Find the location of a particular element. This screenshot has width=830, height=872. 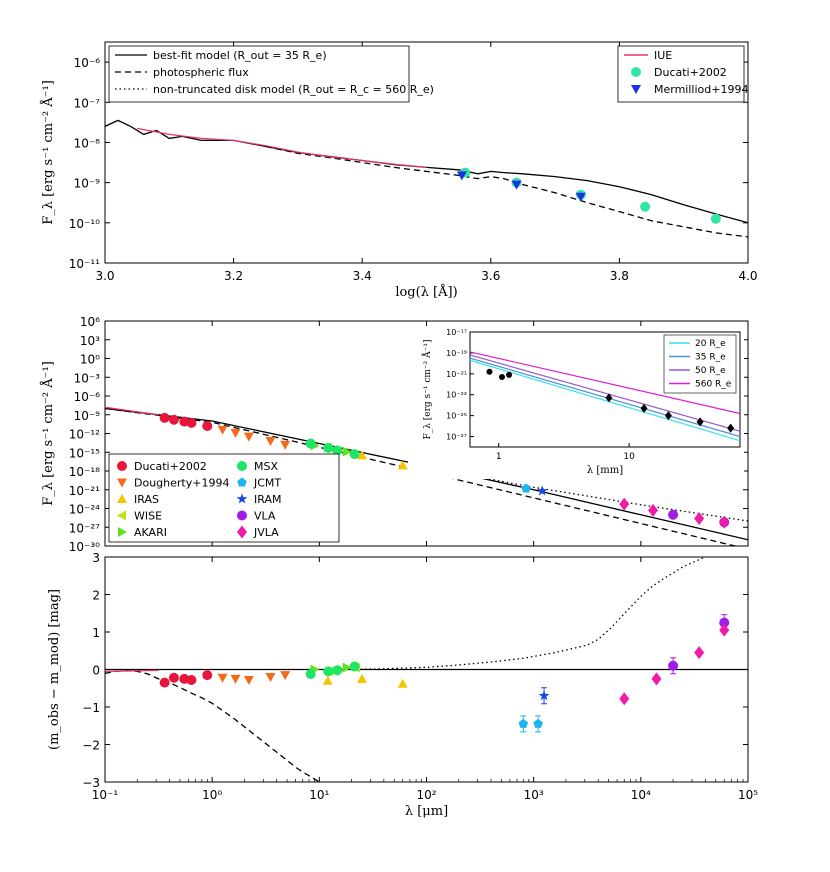

bottom-ytick-label: 0 is located at coordinates (96, 671).